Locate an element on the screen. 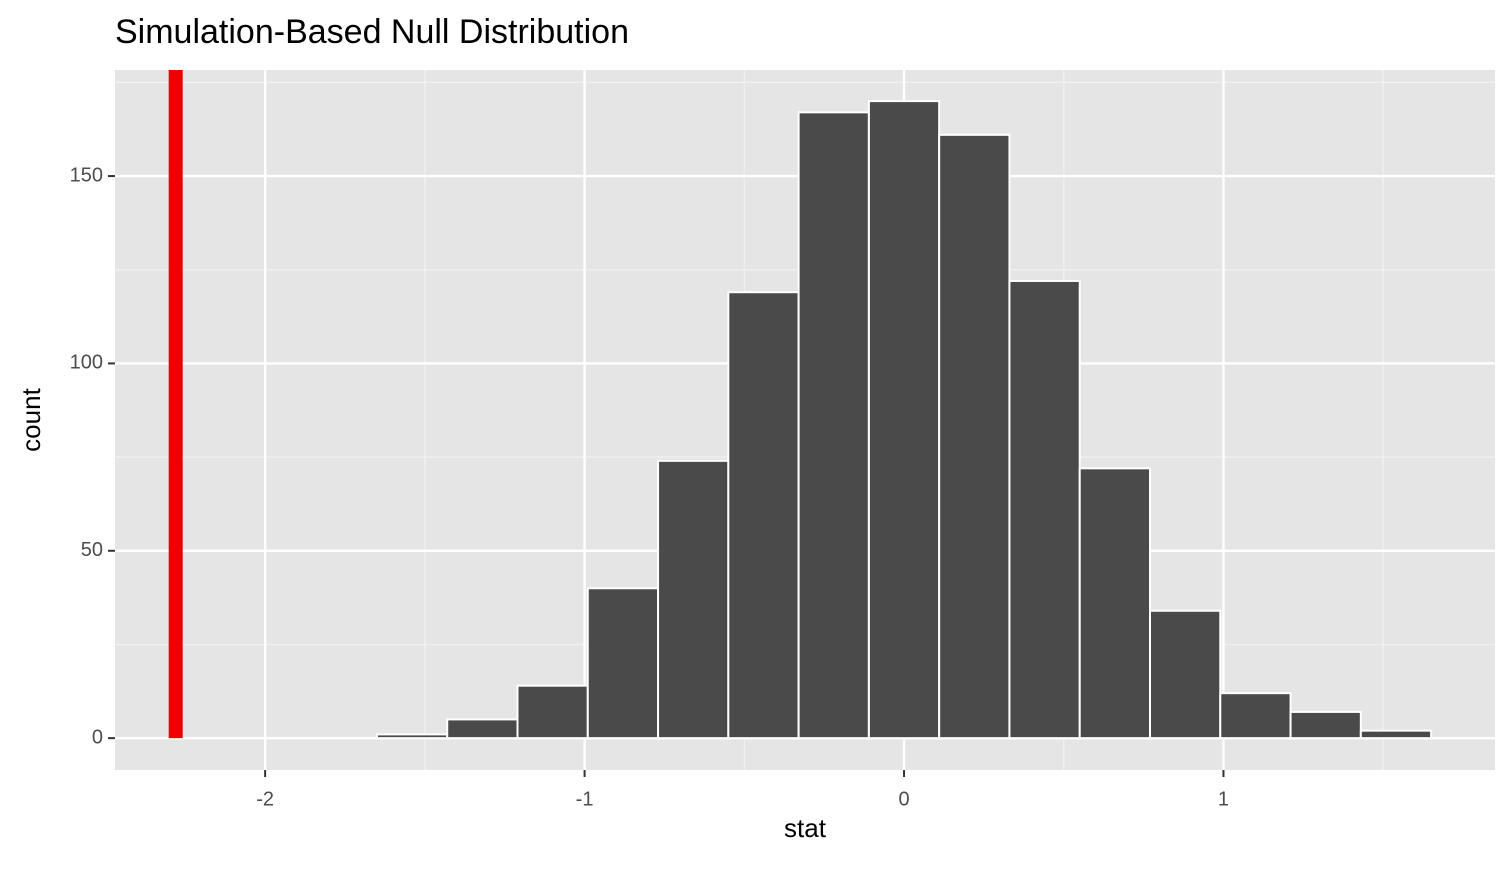 This screenshot has width=1512, height=869. x-tick-label: -1 is located at coordinates (585, 799).